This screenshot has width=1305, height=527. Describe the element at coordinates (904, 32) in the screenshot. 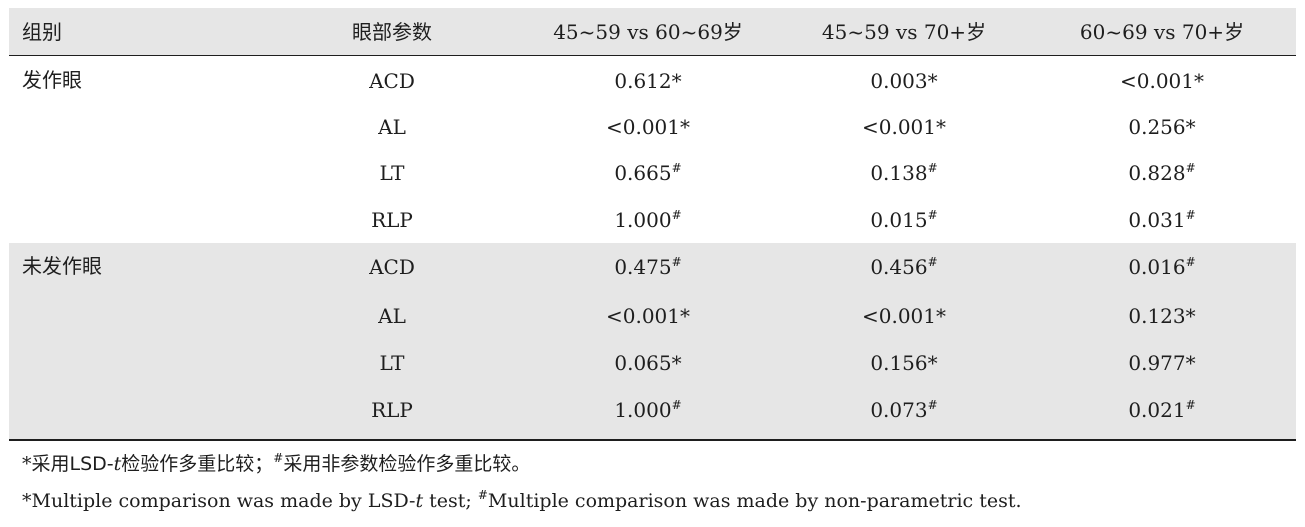

I see `header-comparison-2: 45~59 vs 70+岁` at that location.